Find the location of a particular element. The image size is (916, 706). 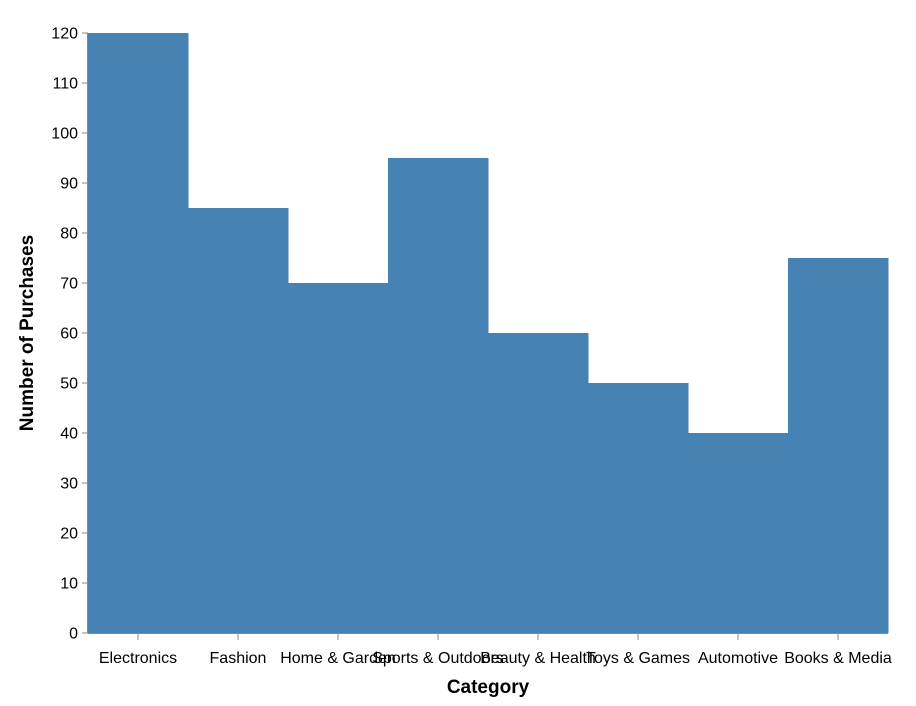

x-tick-label-beauty-health: Beauty & Health is located at coordinates (538, 658).